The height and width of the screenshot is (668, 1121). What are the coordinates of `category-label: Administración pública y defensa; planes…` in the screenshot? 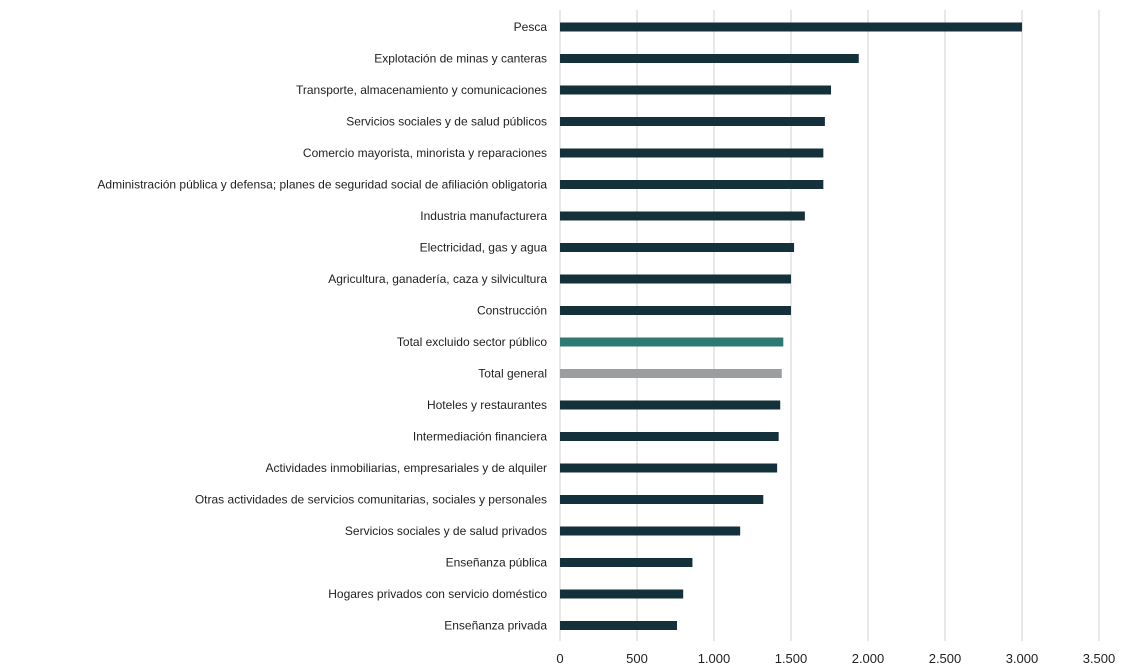 It's located at (322, 185).